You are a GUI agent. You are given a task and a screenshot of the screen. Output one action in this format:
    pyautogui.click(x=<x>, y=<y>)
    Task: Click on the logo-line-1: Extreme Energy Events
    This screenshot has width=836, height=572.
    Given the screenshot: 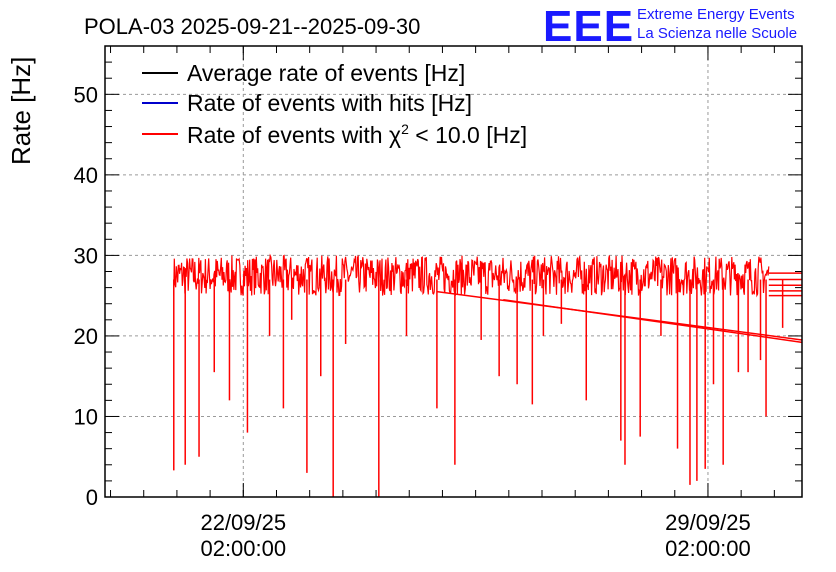 What is the action you would take?
    pyautogui.click(x=716, y=14)
    